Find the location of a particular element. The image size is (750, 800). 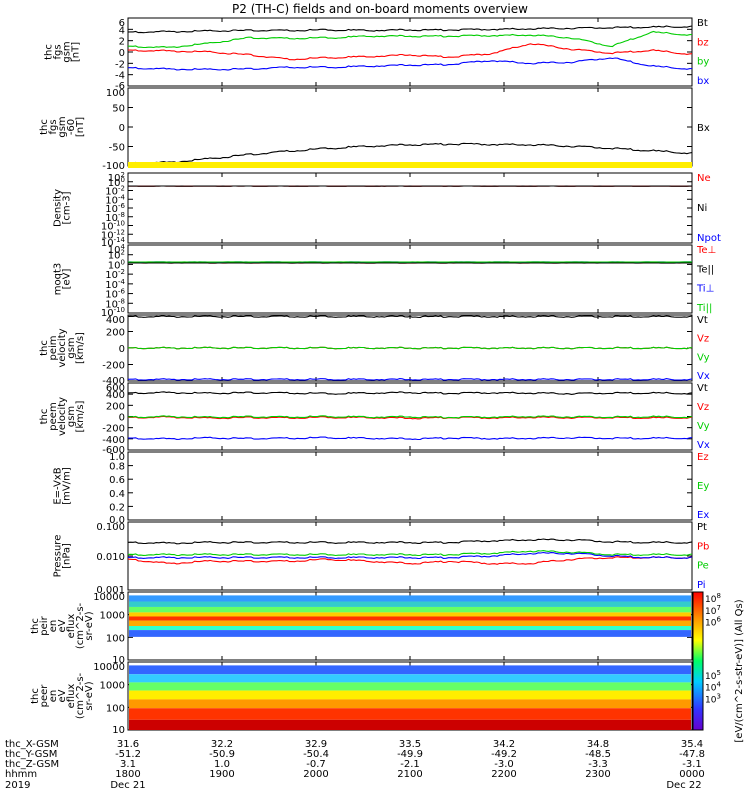

axis-row-value: -3.1 is located at coordinates (692, 764).